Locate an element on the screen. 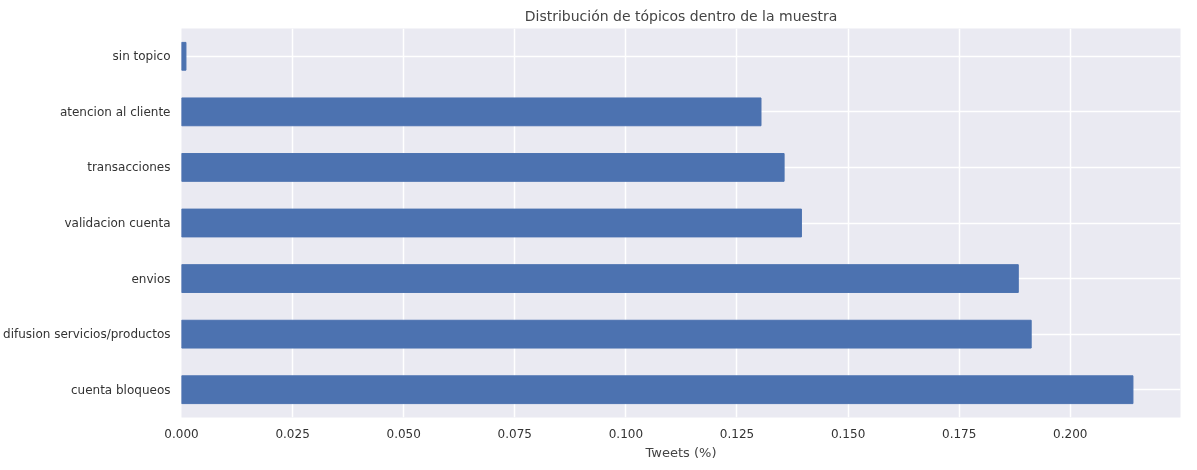  x-tick-label: 0.100 is located at coordinates (626, 433).